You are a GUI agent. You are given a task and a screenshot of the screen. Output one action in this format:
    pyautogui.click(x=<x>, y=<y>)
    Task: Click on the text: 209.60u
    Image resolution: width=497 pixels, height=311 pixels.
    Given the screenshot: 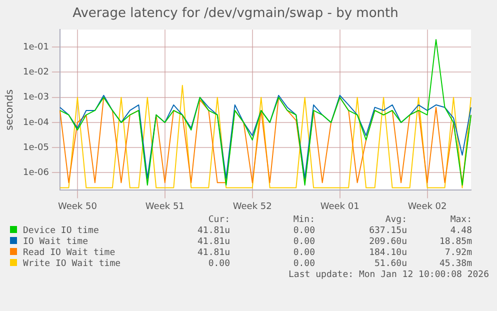 What is the action you would take?
    pyautogui.click(x=387, y=242)
    